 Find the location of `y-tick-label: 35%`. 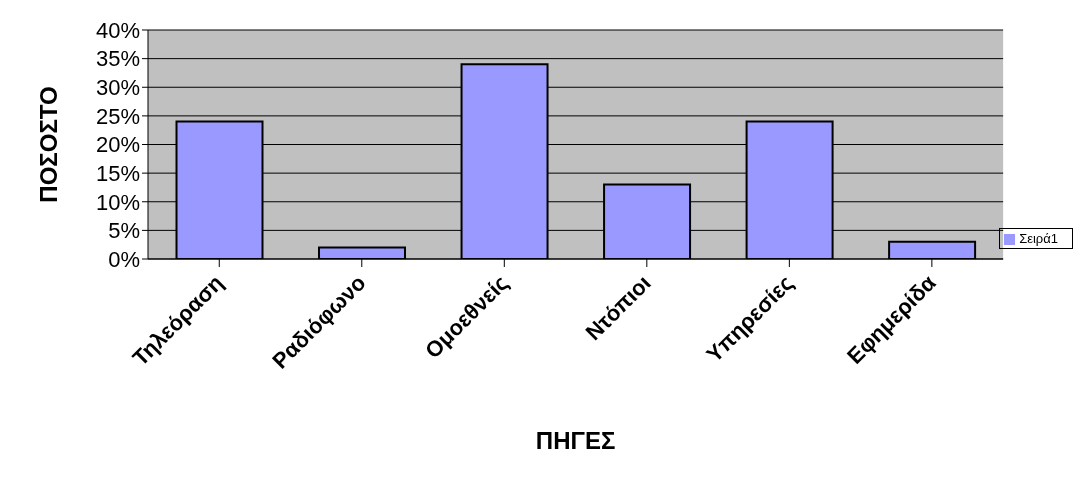

y-tick-label: 35% is located at coordinates (117, 59).